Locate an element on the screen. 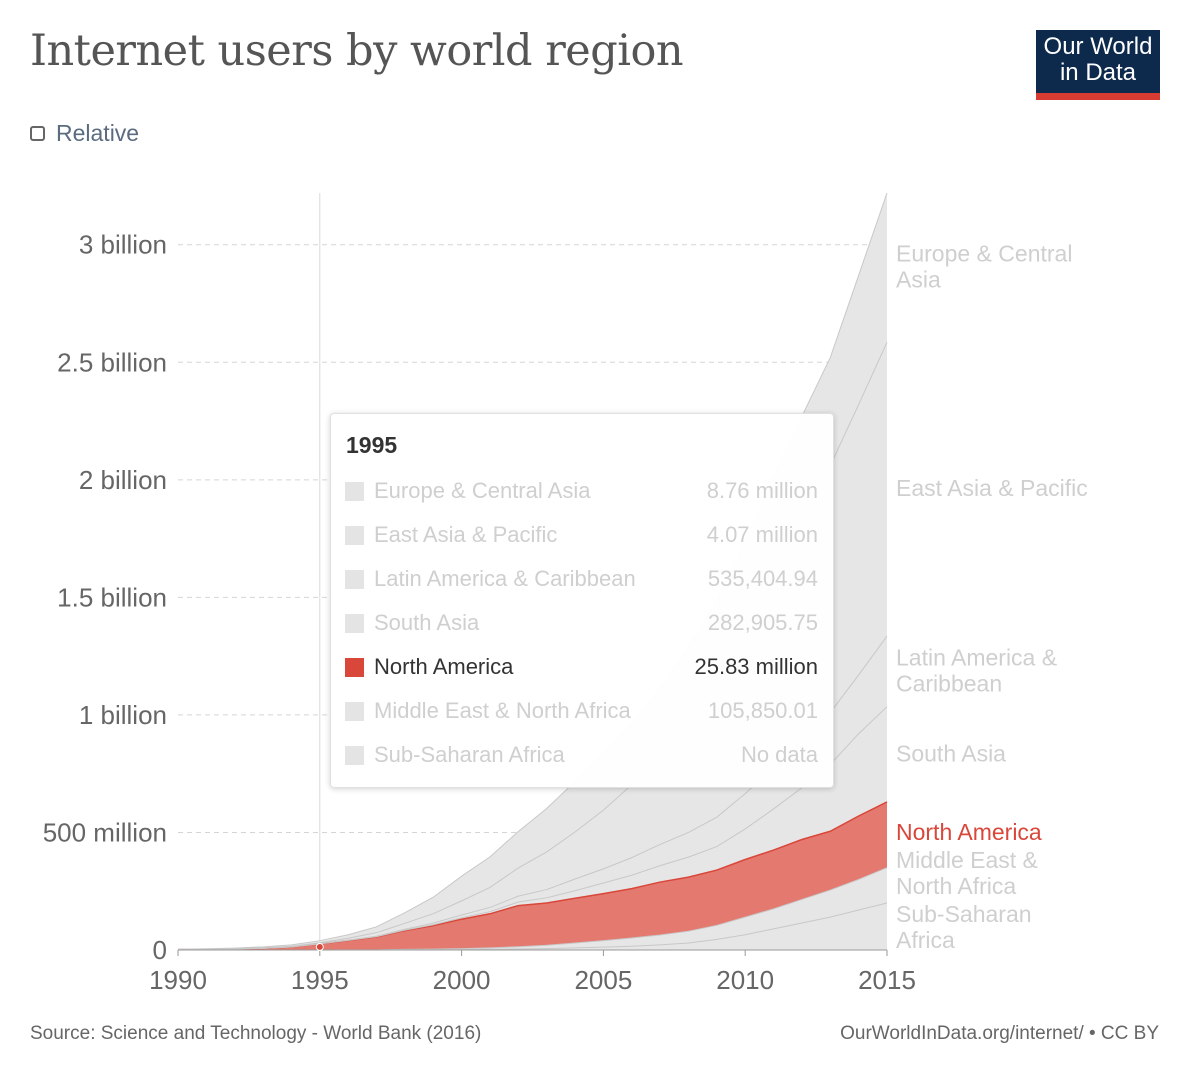 The image size is (1192, 1074). tooltip-row-name: Europe & Central Asia is located at coordinates (482, 490).